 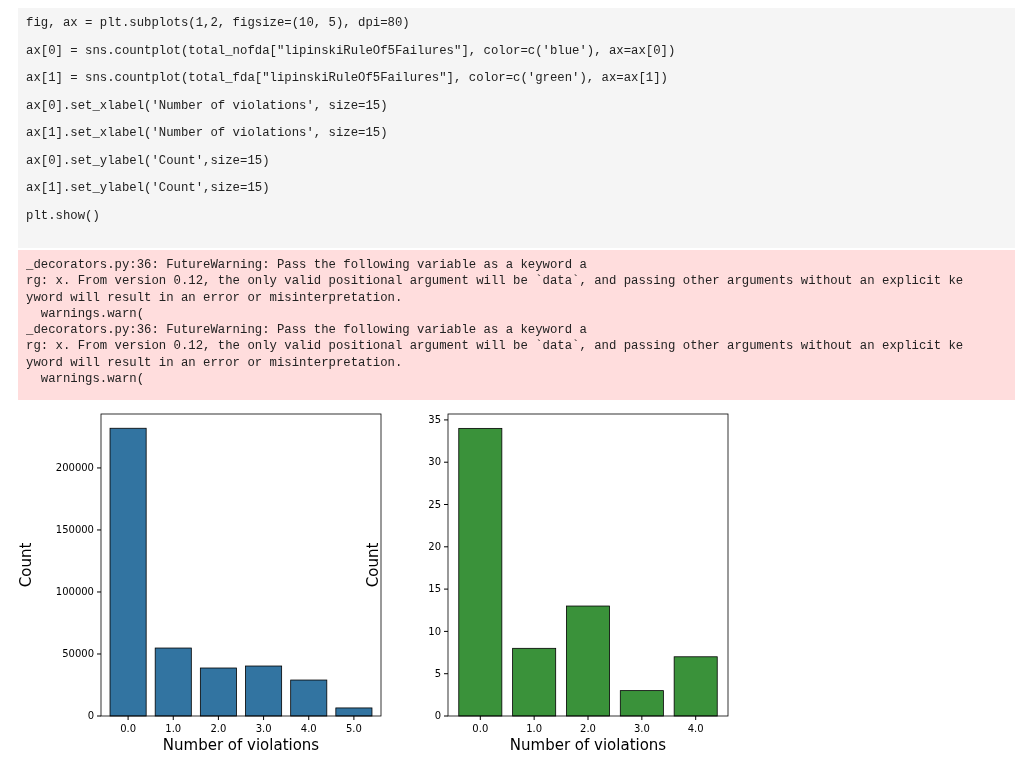 What do you see at coordinates (63, 215) in the screenshot?
I see `text: plt.show()` at bounding box center [63, 215].